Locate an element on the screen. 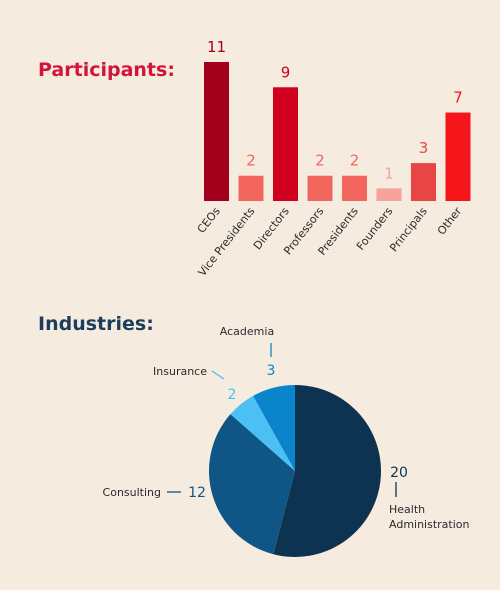 The image size is (500, 590). pie-value-consulting: 12 is located at coordinates (197, 493).